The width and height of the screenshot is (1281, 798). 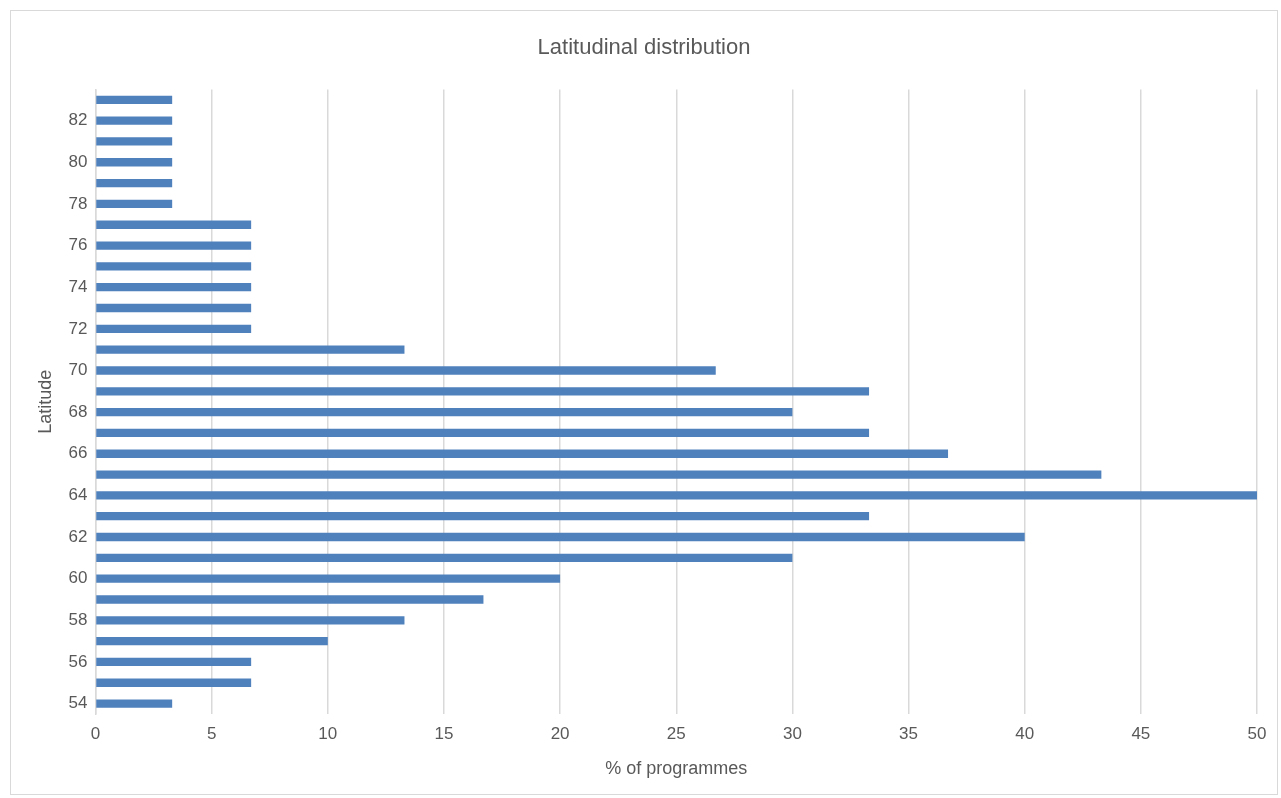 What do you see at coordinates (78, 495) in the screenshot?
I see `y-tick-label: 64` at bounding box center [78, 495].